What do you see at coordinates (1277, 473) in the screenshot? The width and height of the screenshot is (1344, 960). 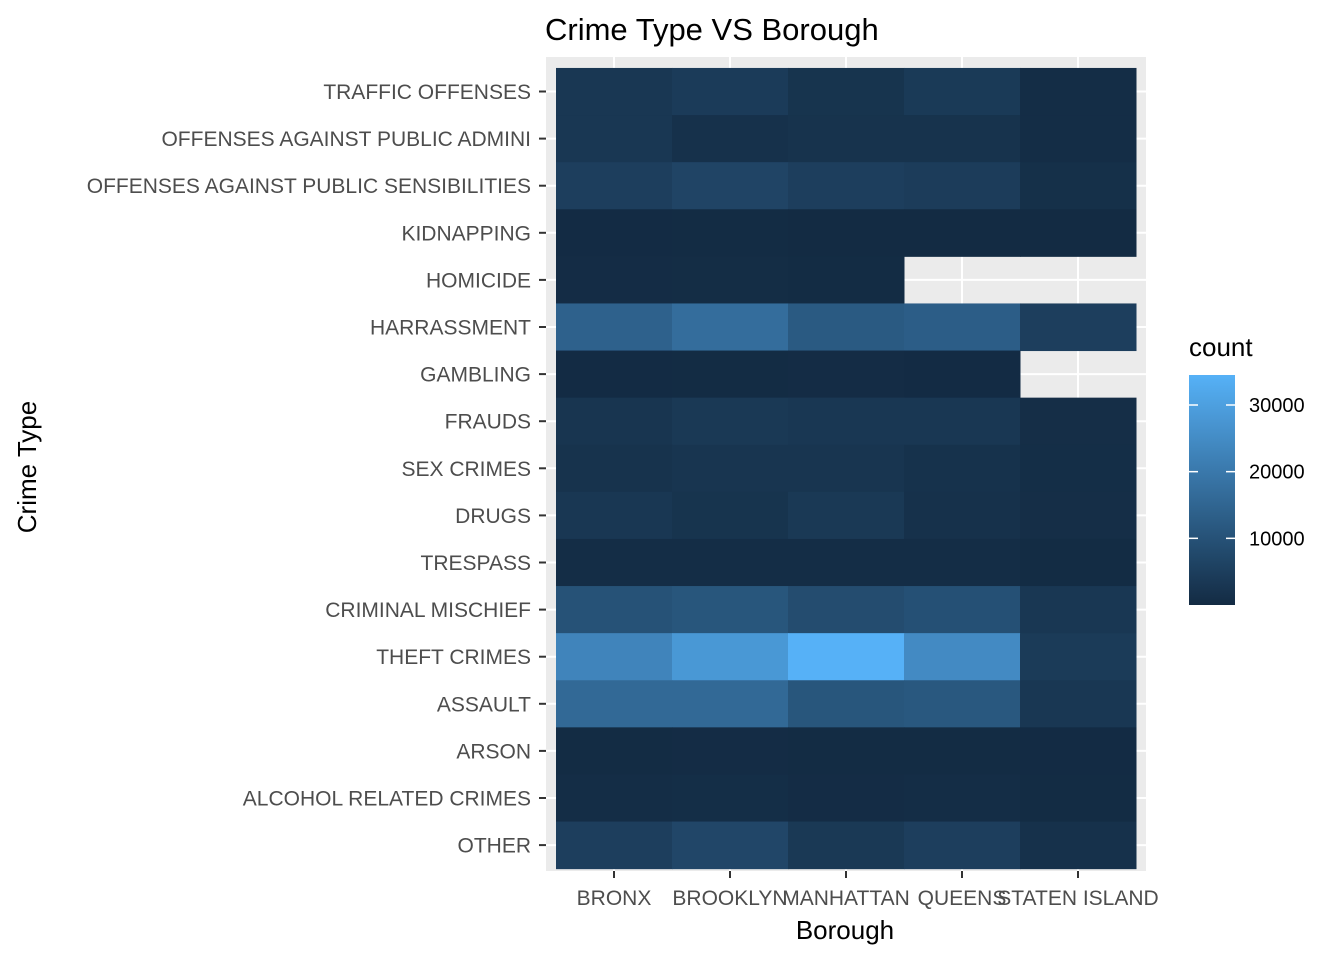 I see `legend-tick-label: 20000` at bounding box center [1277, 473].